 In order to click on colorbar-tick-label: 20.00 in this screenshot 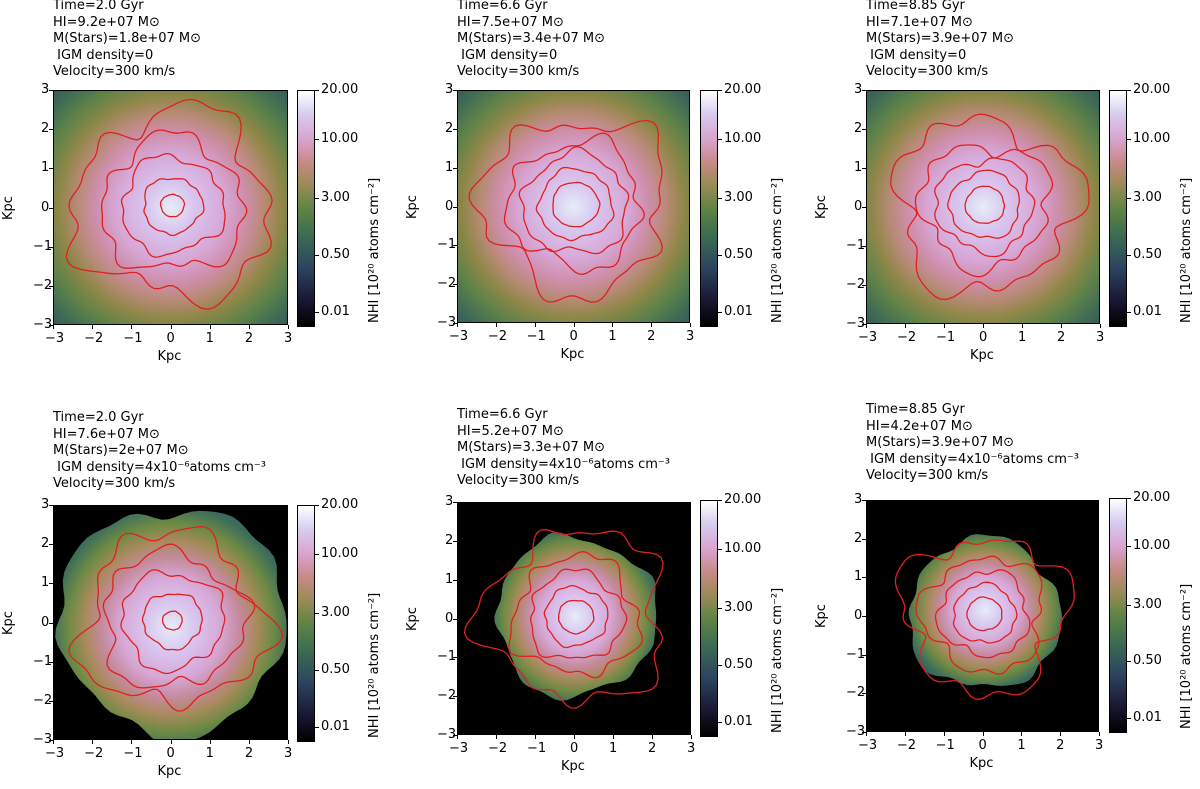, I will do `click(1152, 89)`.